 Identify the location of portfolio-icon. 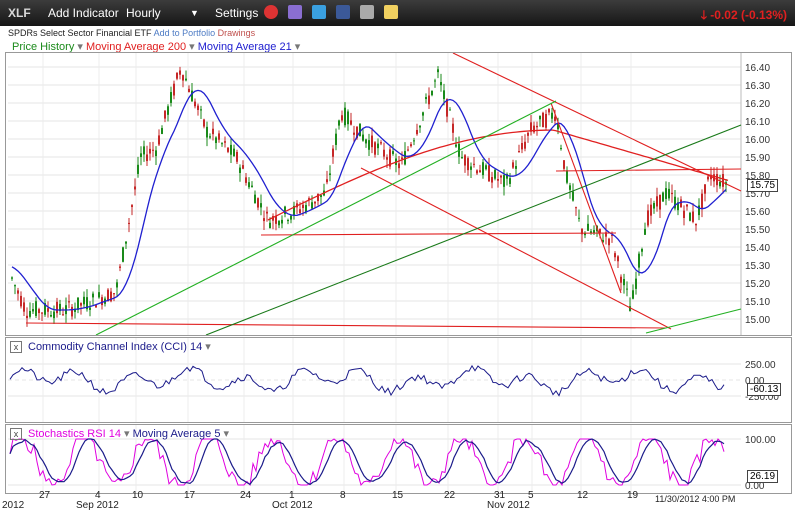
(295, 12).